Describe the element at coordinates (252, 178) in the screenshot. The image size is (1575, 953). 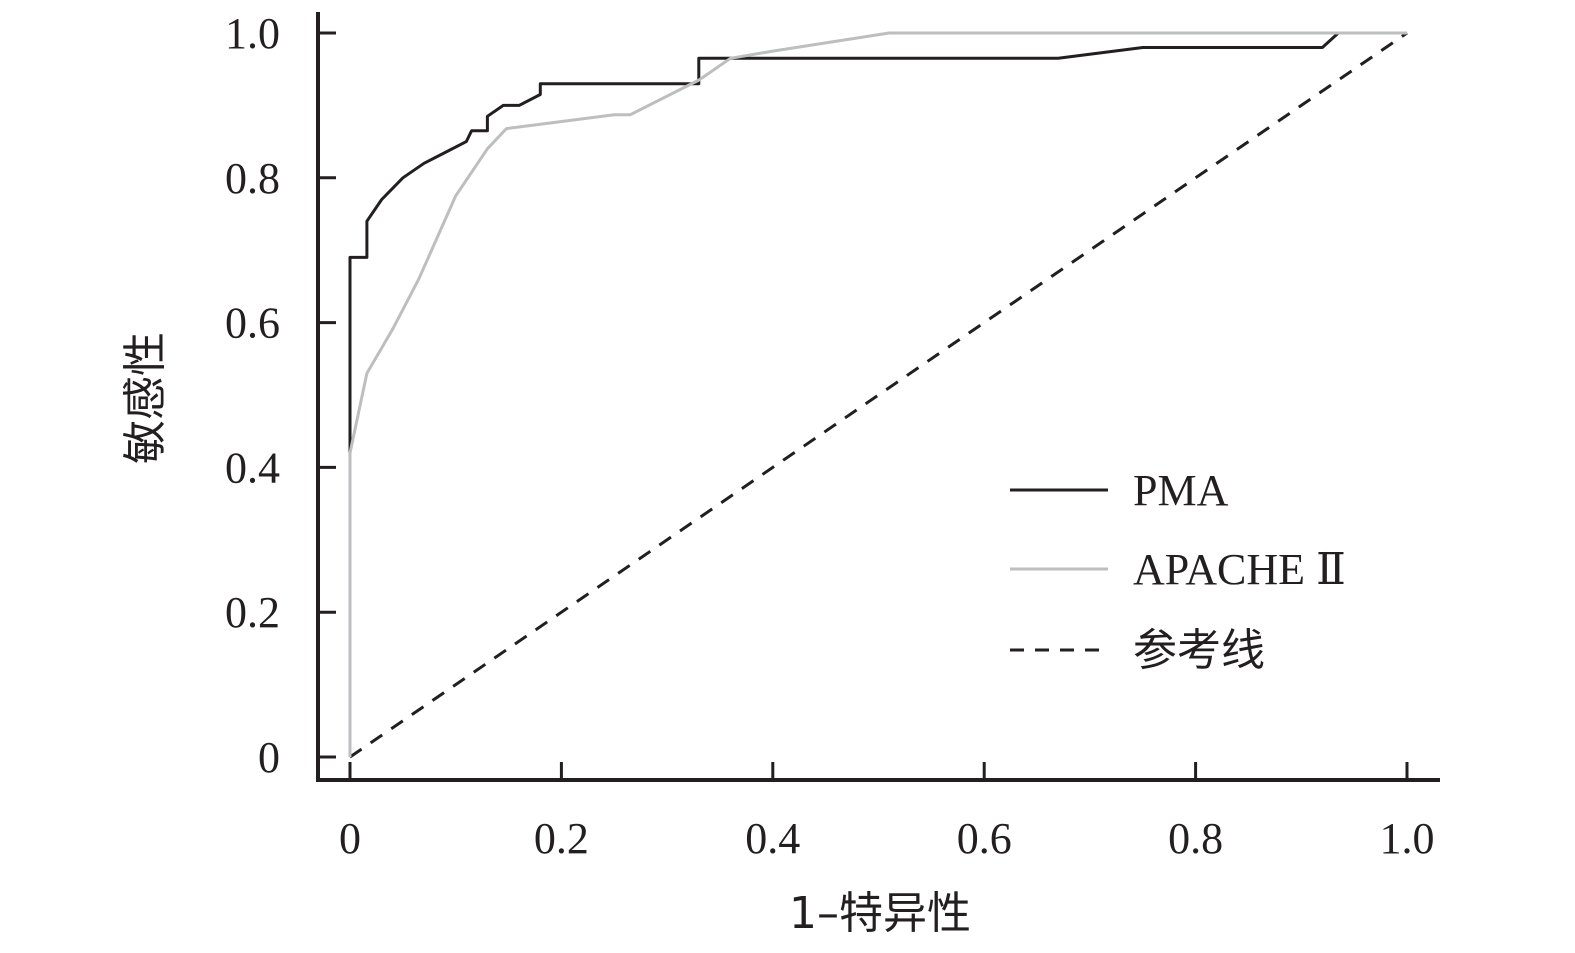
I see `y-tick-label: 0.8` at that location.